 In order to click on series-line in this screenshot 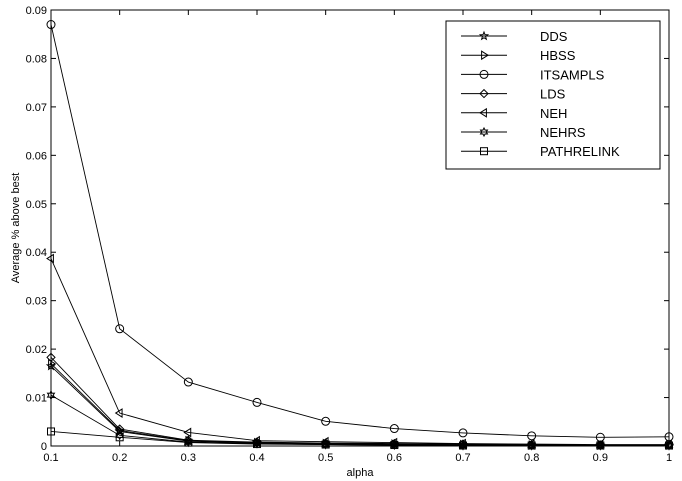, I will do `click(359, 438)`.